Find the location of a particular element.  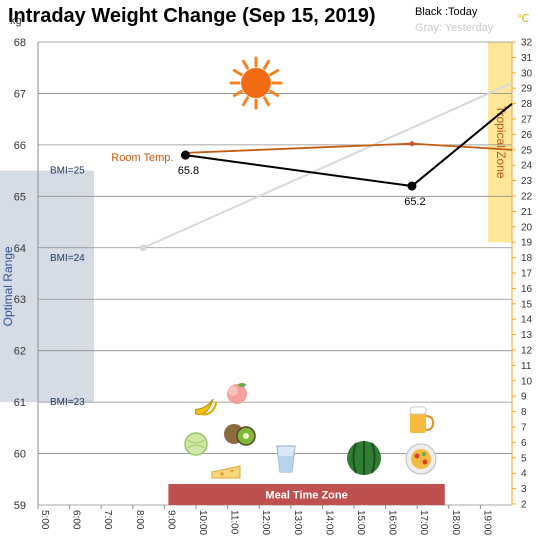

tropical-zone-label: Tropical Zone is located at coordinates (501, 142).